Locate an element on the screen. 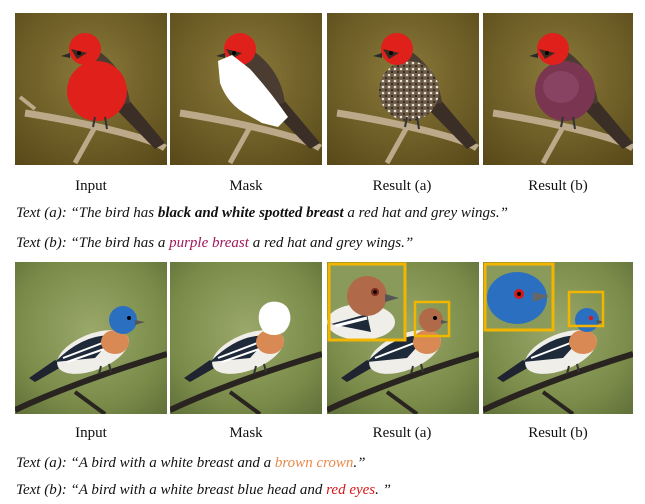 The image size is (645, 504). row2-result-a-image is located at coordinates (403, 338).